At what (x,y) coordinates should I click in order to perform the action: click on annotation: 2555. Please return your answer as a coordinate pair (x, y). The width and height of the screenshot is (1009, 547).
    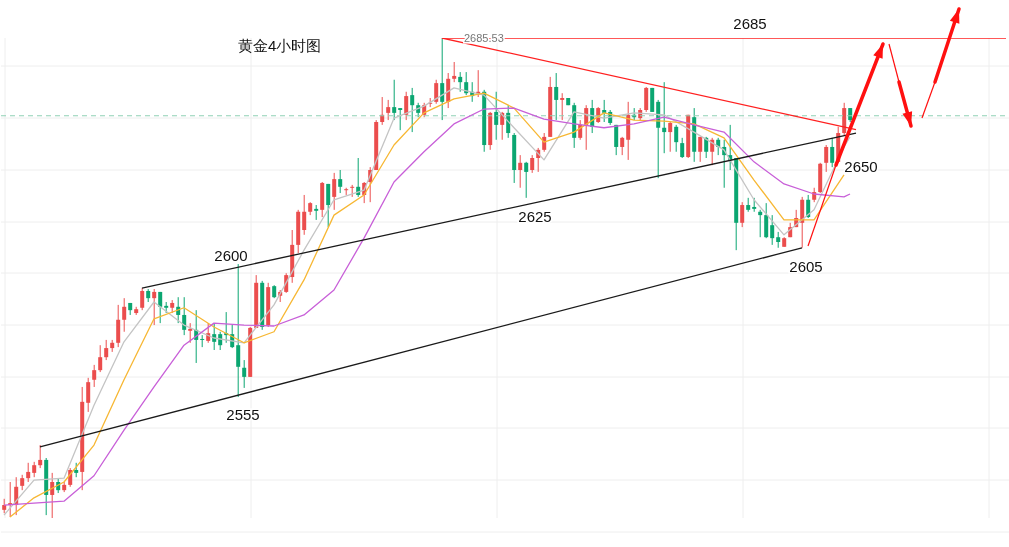
    Looking at the image, I should click on (243, 414).